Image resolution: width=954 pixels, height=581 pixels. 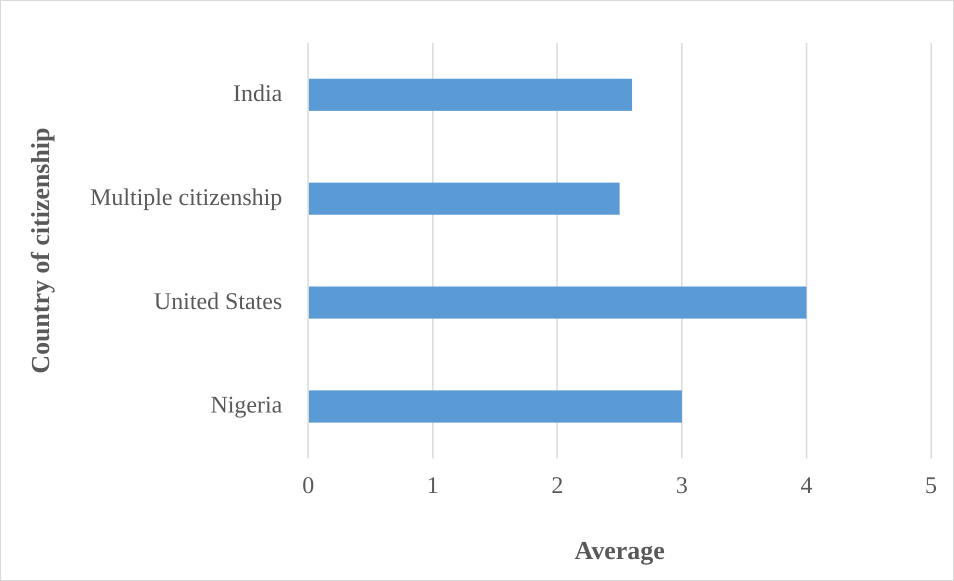 What do you see at coordinates (308, 486) in the screenshot?
I see `x-tick-label: 0` at bounding box center [308, 486].